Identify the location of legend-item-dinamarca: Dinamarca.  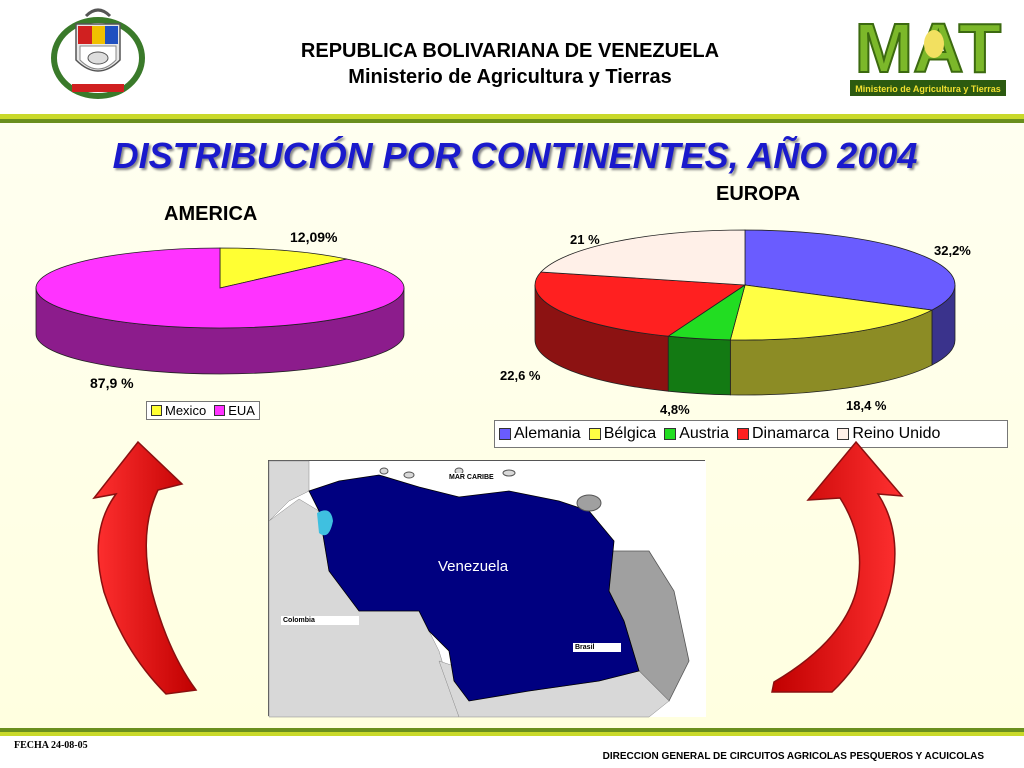
(781, 434).